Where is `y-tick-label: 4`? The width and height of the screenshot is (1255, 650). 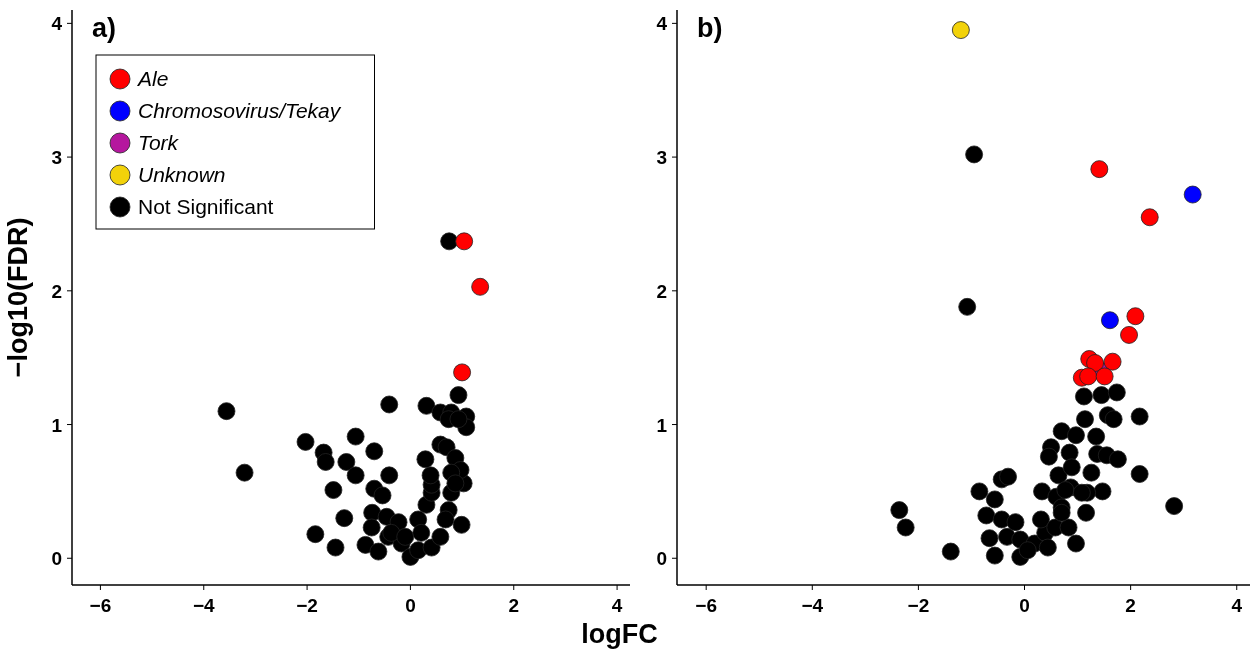 y-tick-label: 4 is located at coordinates (662, 24).